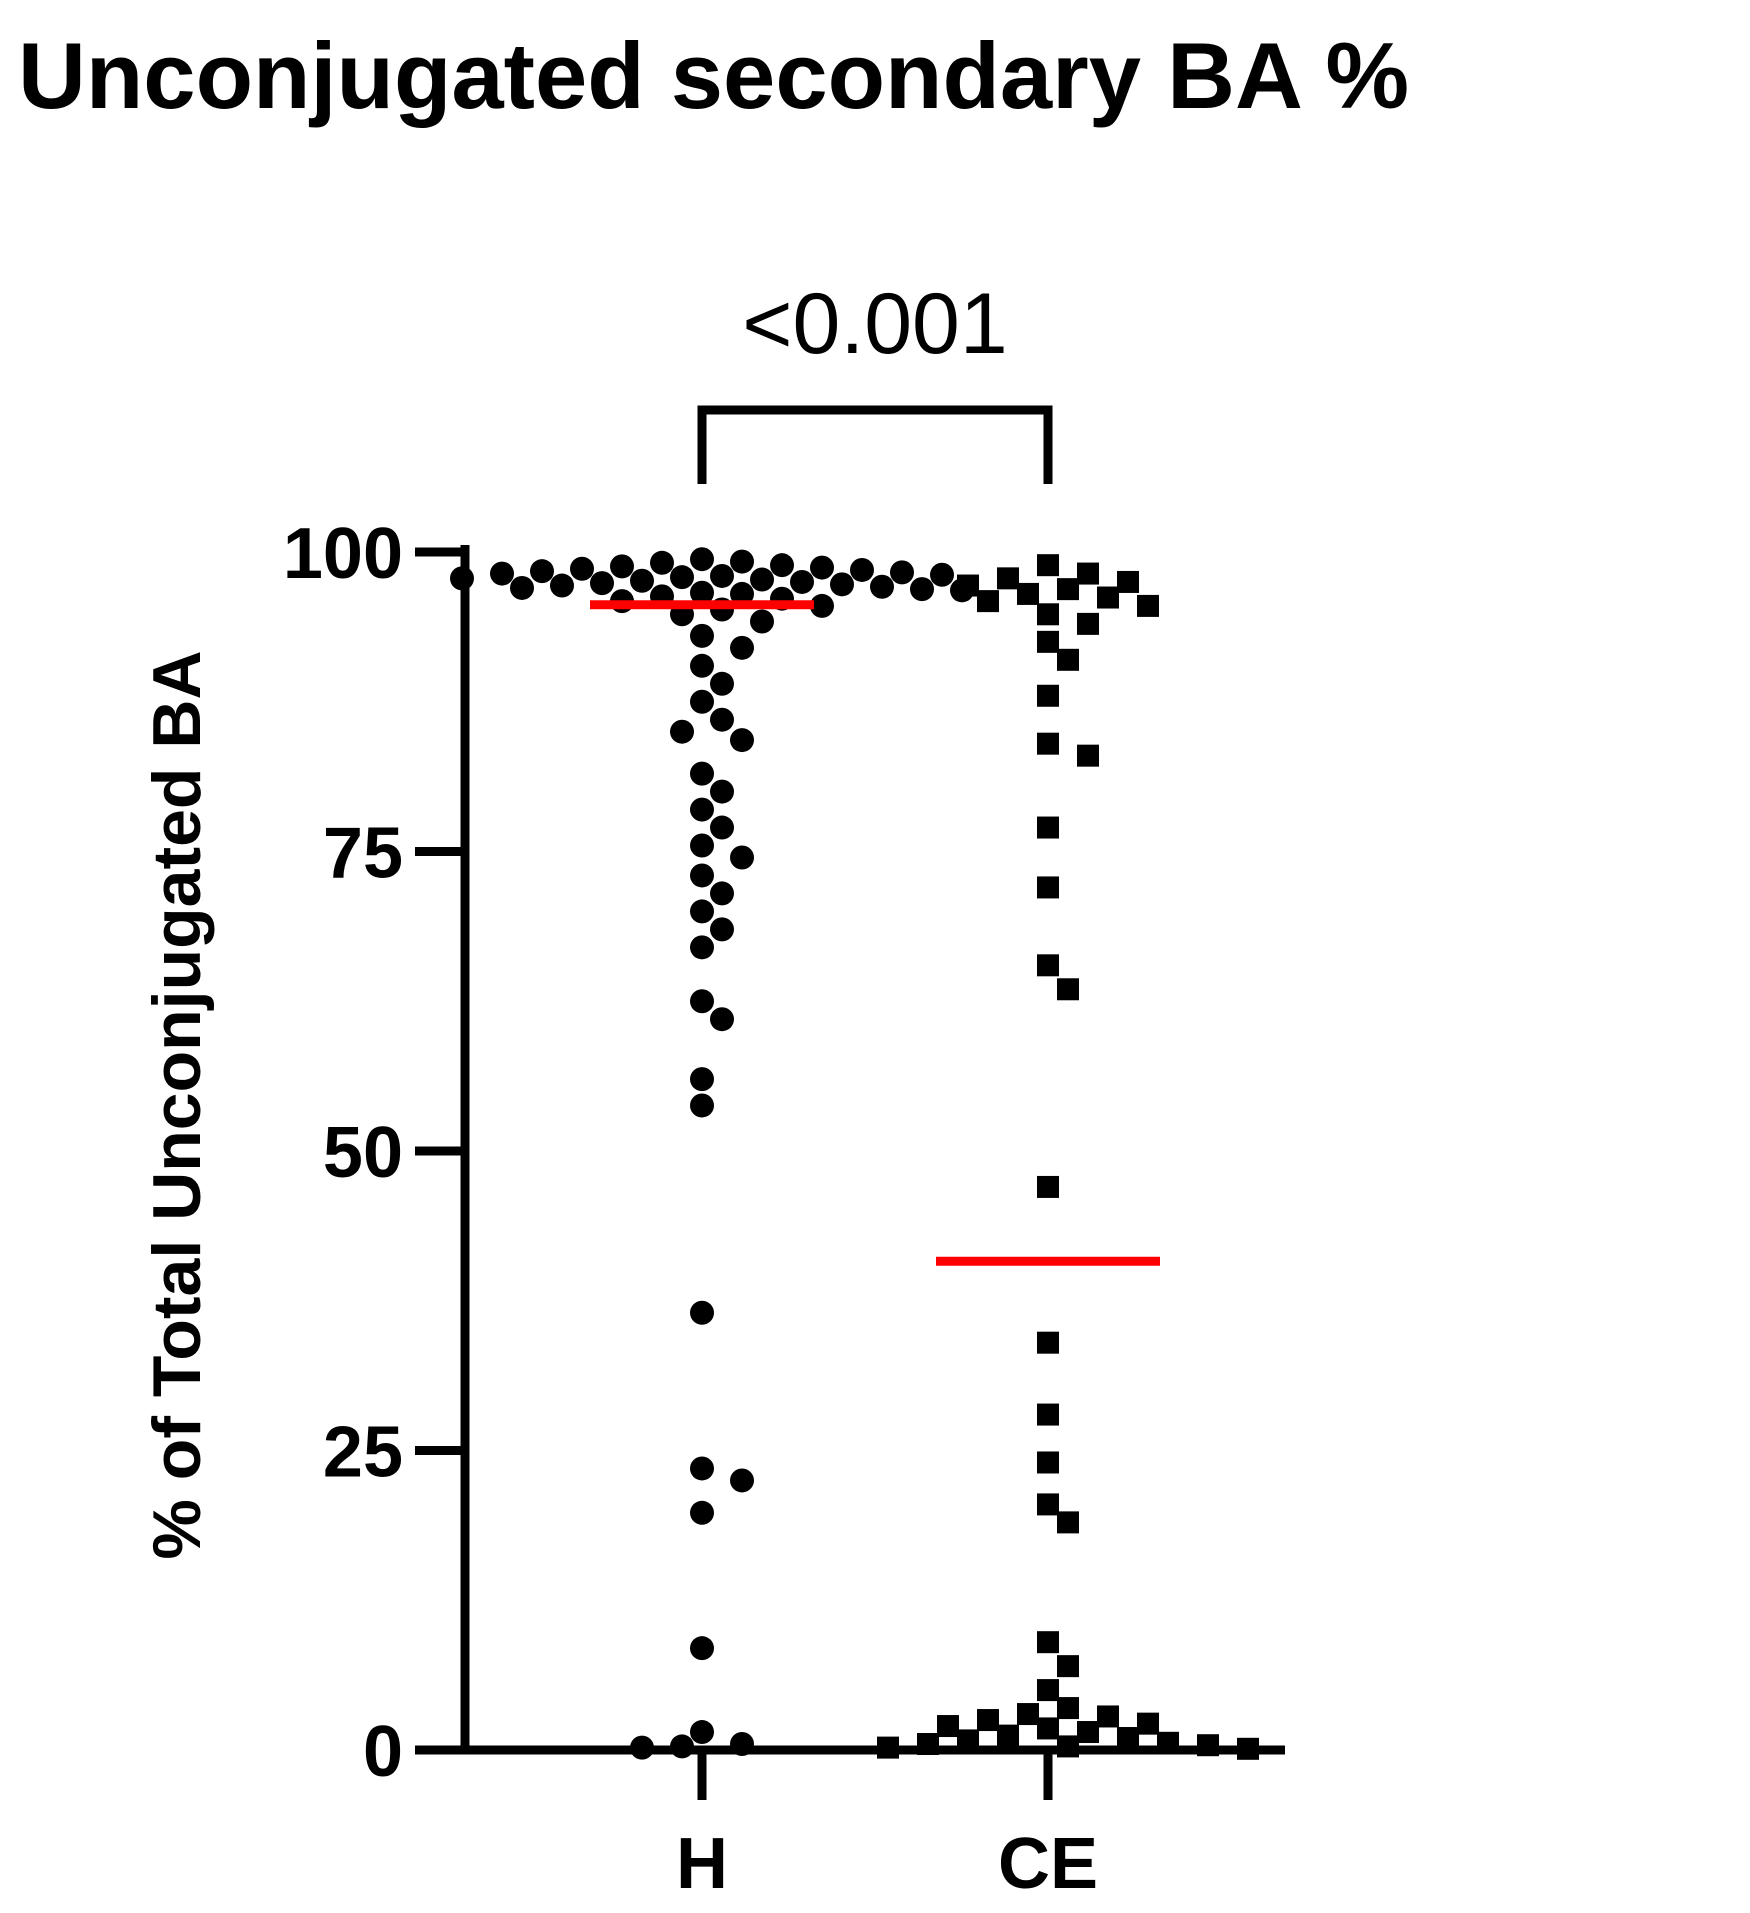 This screenshot has height=1913, width=1750. I want to click on y-tick-label: 50, so click(363, 1153).